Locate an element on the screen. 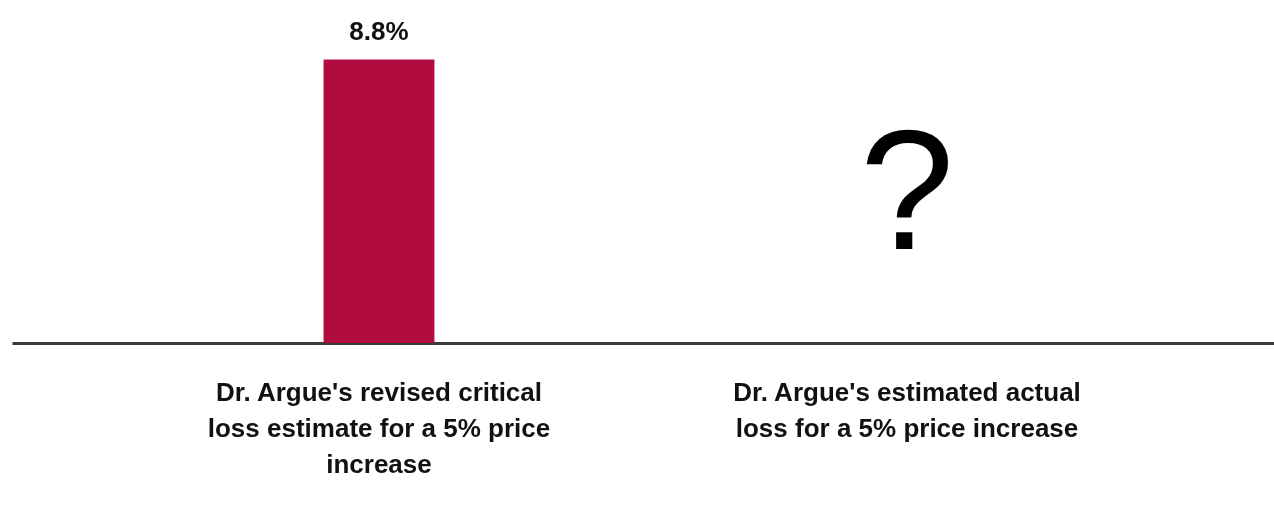 The height and width of the screenshot is (506, 1274). x-tick-label: Dr. Argue's revised critical loss estimate for a 5% price increase is located at coordinates (379, 427).